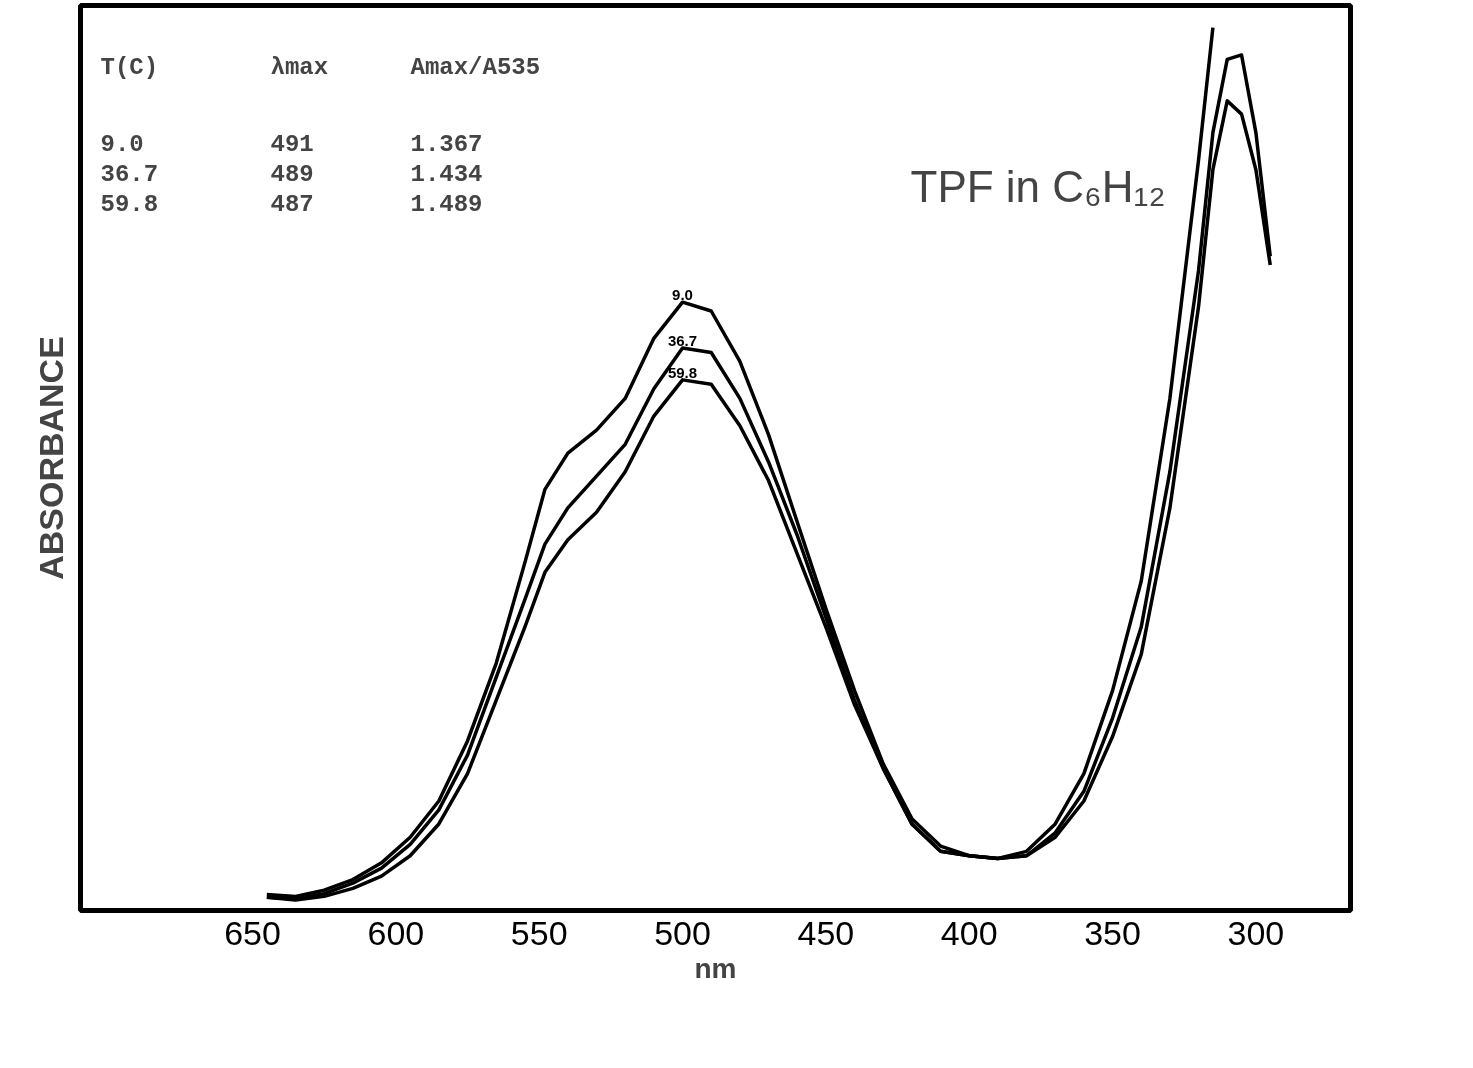 The image size is (1473, 1068). Describe the element at coordinates (475, 67) in the screenshot. I see `annotation: Amax/A535` at that location.